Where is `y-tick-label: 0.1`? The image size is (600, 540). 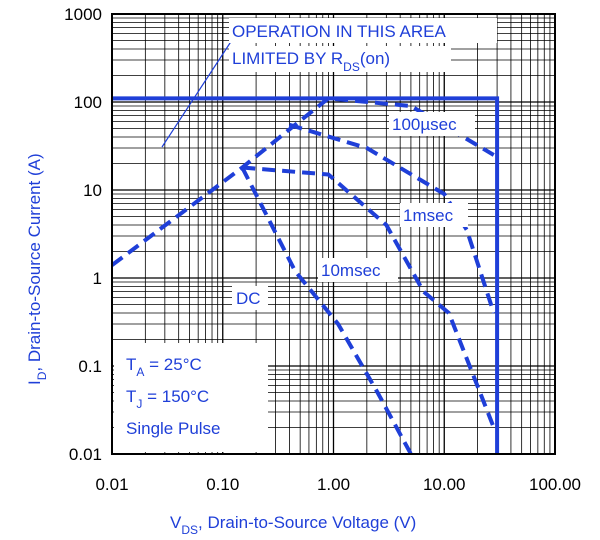
y-tick-label: 0.1 is located at coordinates (90, 366).